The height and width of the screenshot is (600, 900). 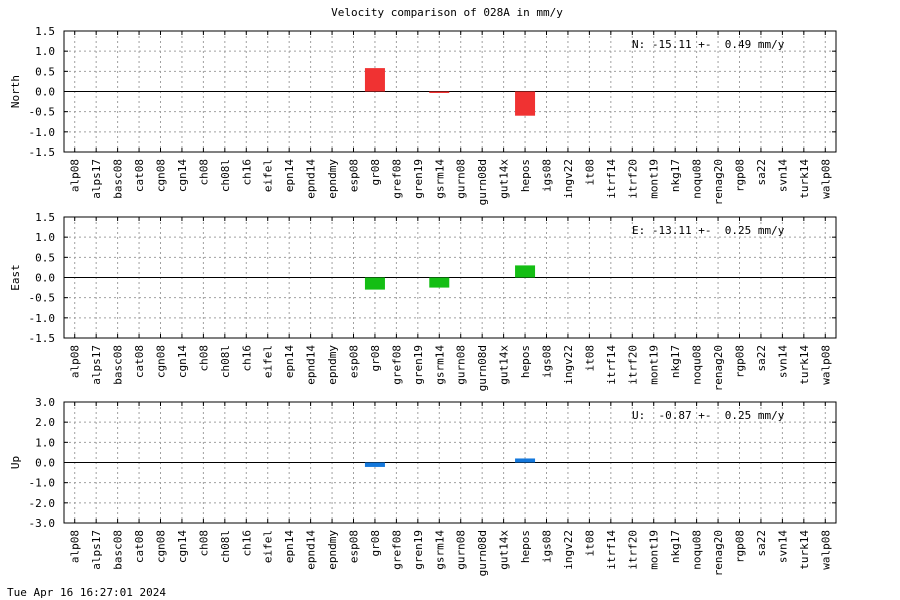 What do you see at coordinates (632, 550) in the screenshot?
I see `up-xtick-label: itrf20` at bounding box center [632, 550].